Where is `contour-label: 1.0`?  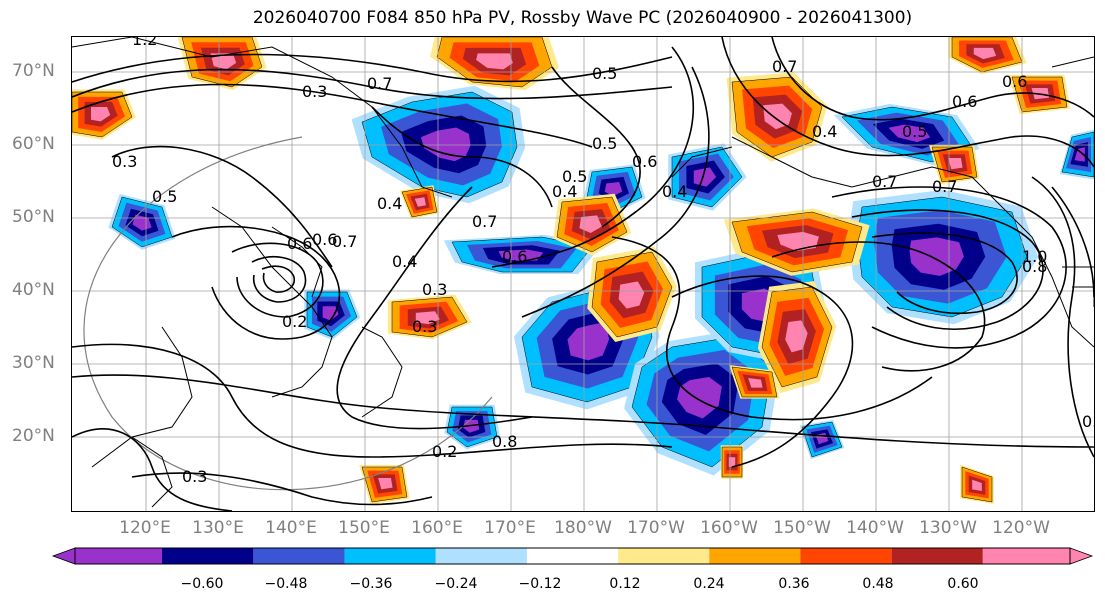
contour-label: 1.0 is located at coordinates (1034, 256).